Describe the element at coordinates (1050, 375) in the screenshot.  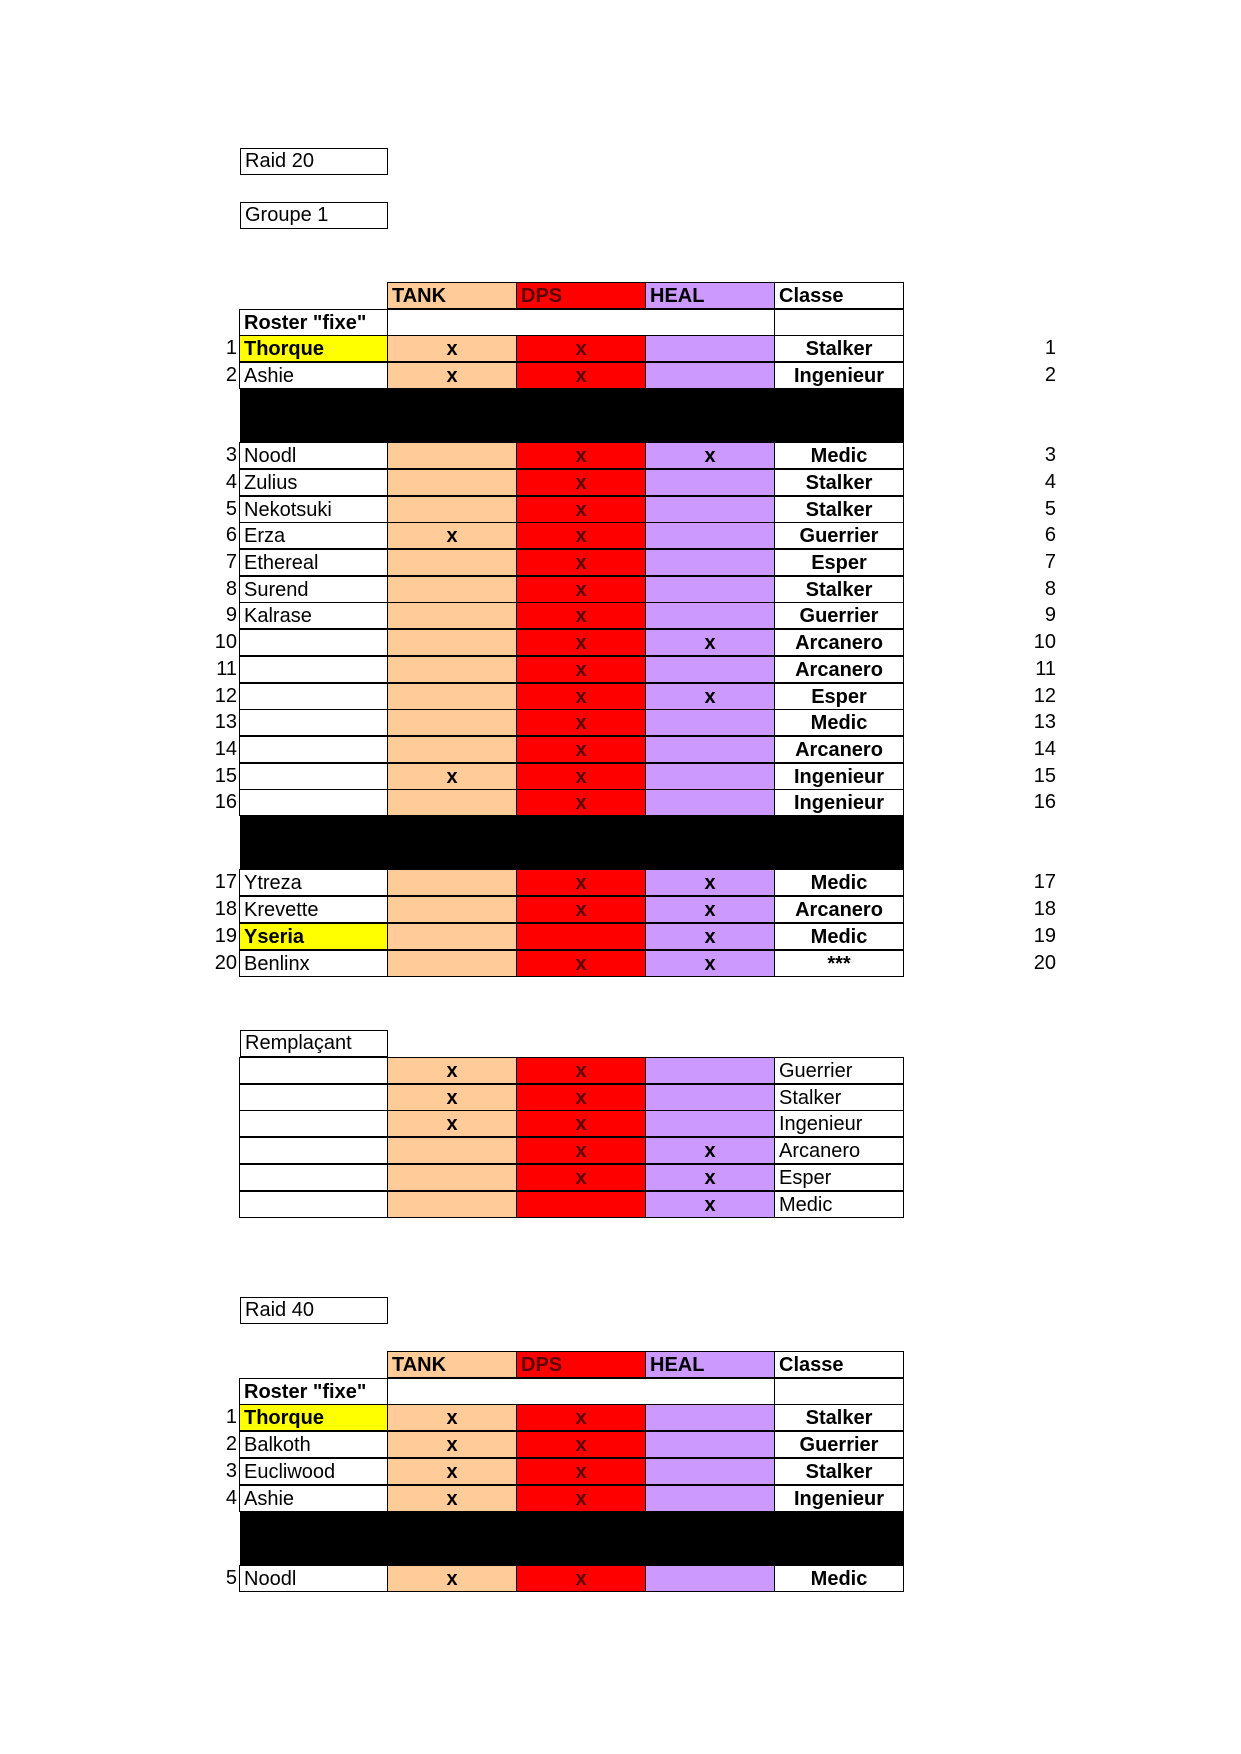
I see `right-number: 2` at that location.